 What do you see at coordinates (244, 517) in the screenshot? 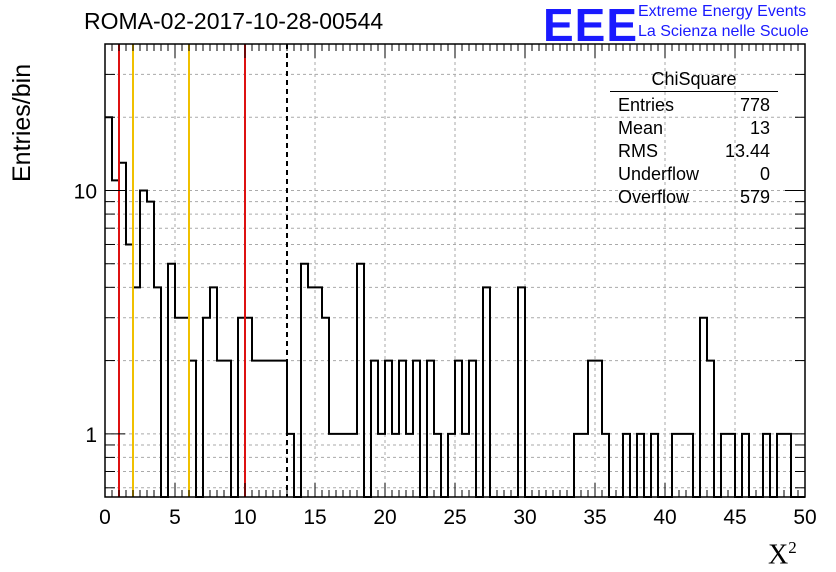
I see `x-tick-label: 10` at bounding box center [244, 517].